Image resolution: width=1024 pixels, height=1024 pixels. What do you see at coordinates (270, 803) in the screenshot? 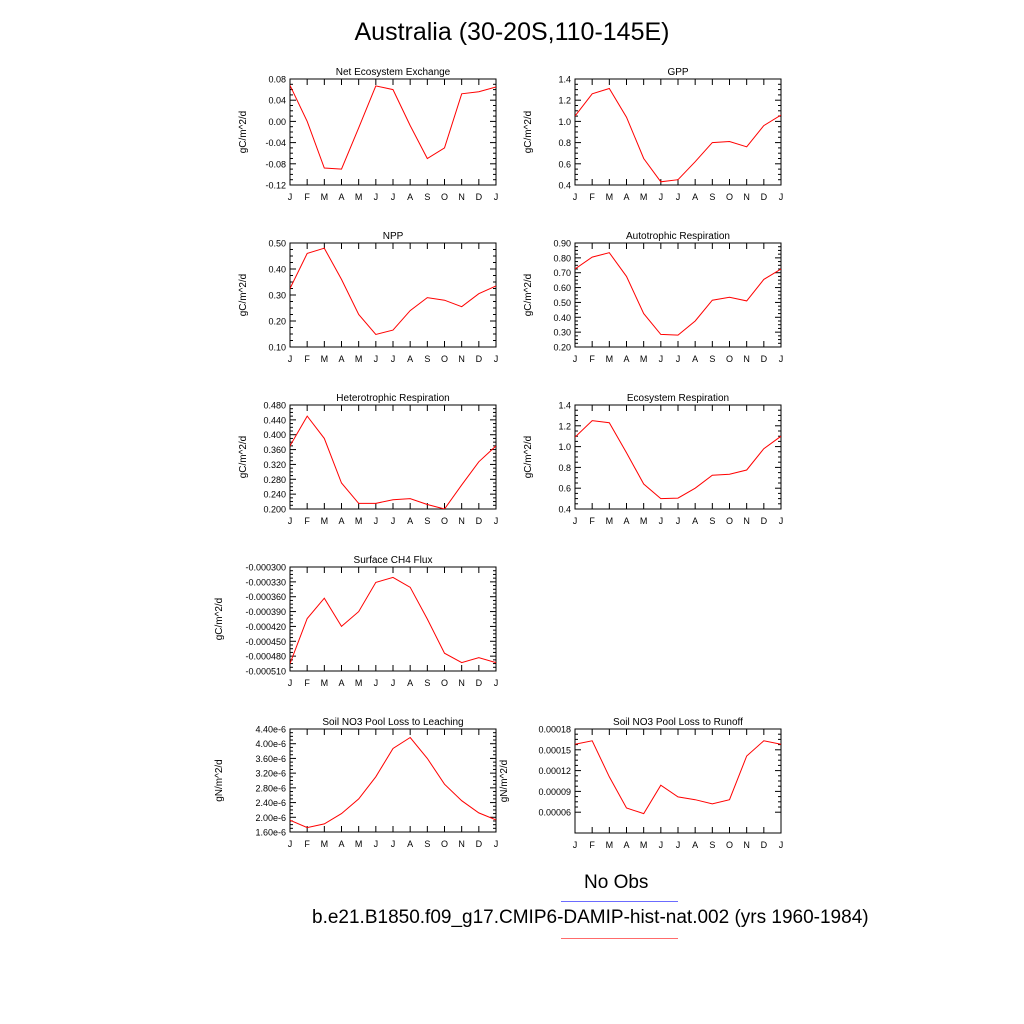
I see `y-tick-label: 2.40e-6` at bounding box center [270, 803].